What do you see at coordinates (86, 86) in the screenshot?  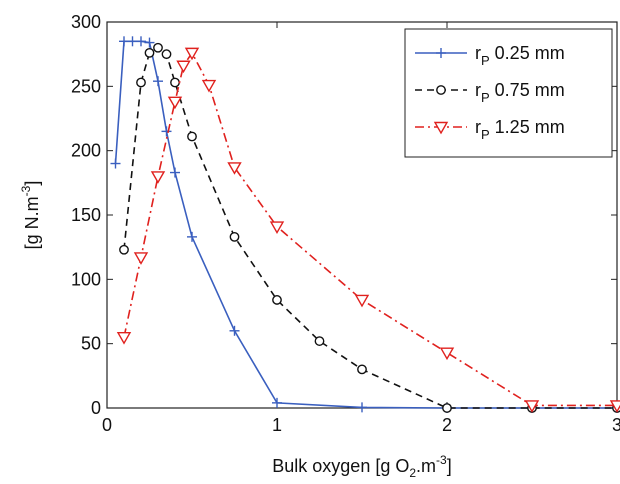 I see `y-tick-label: 250` at bounding box center [86, 86].